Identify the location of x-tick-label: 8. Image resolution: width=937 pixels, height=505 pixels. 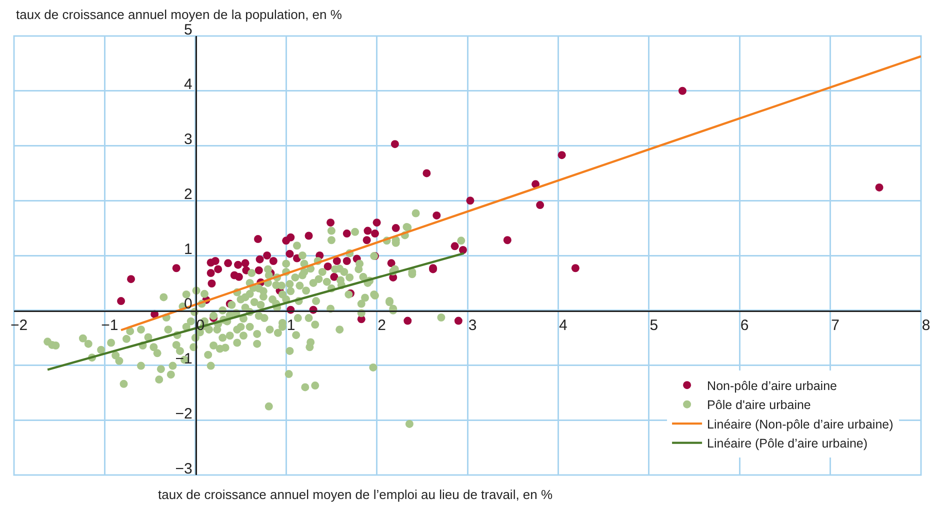
(926, 325).